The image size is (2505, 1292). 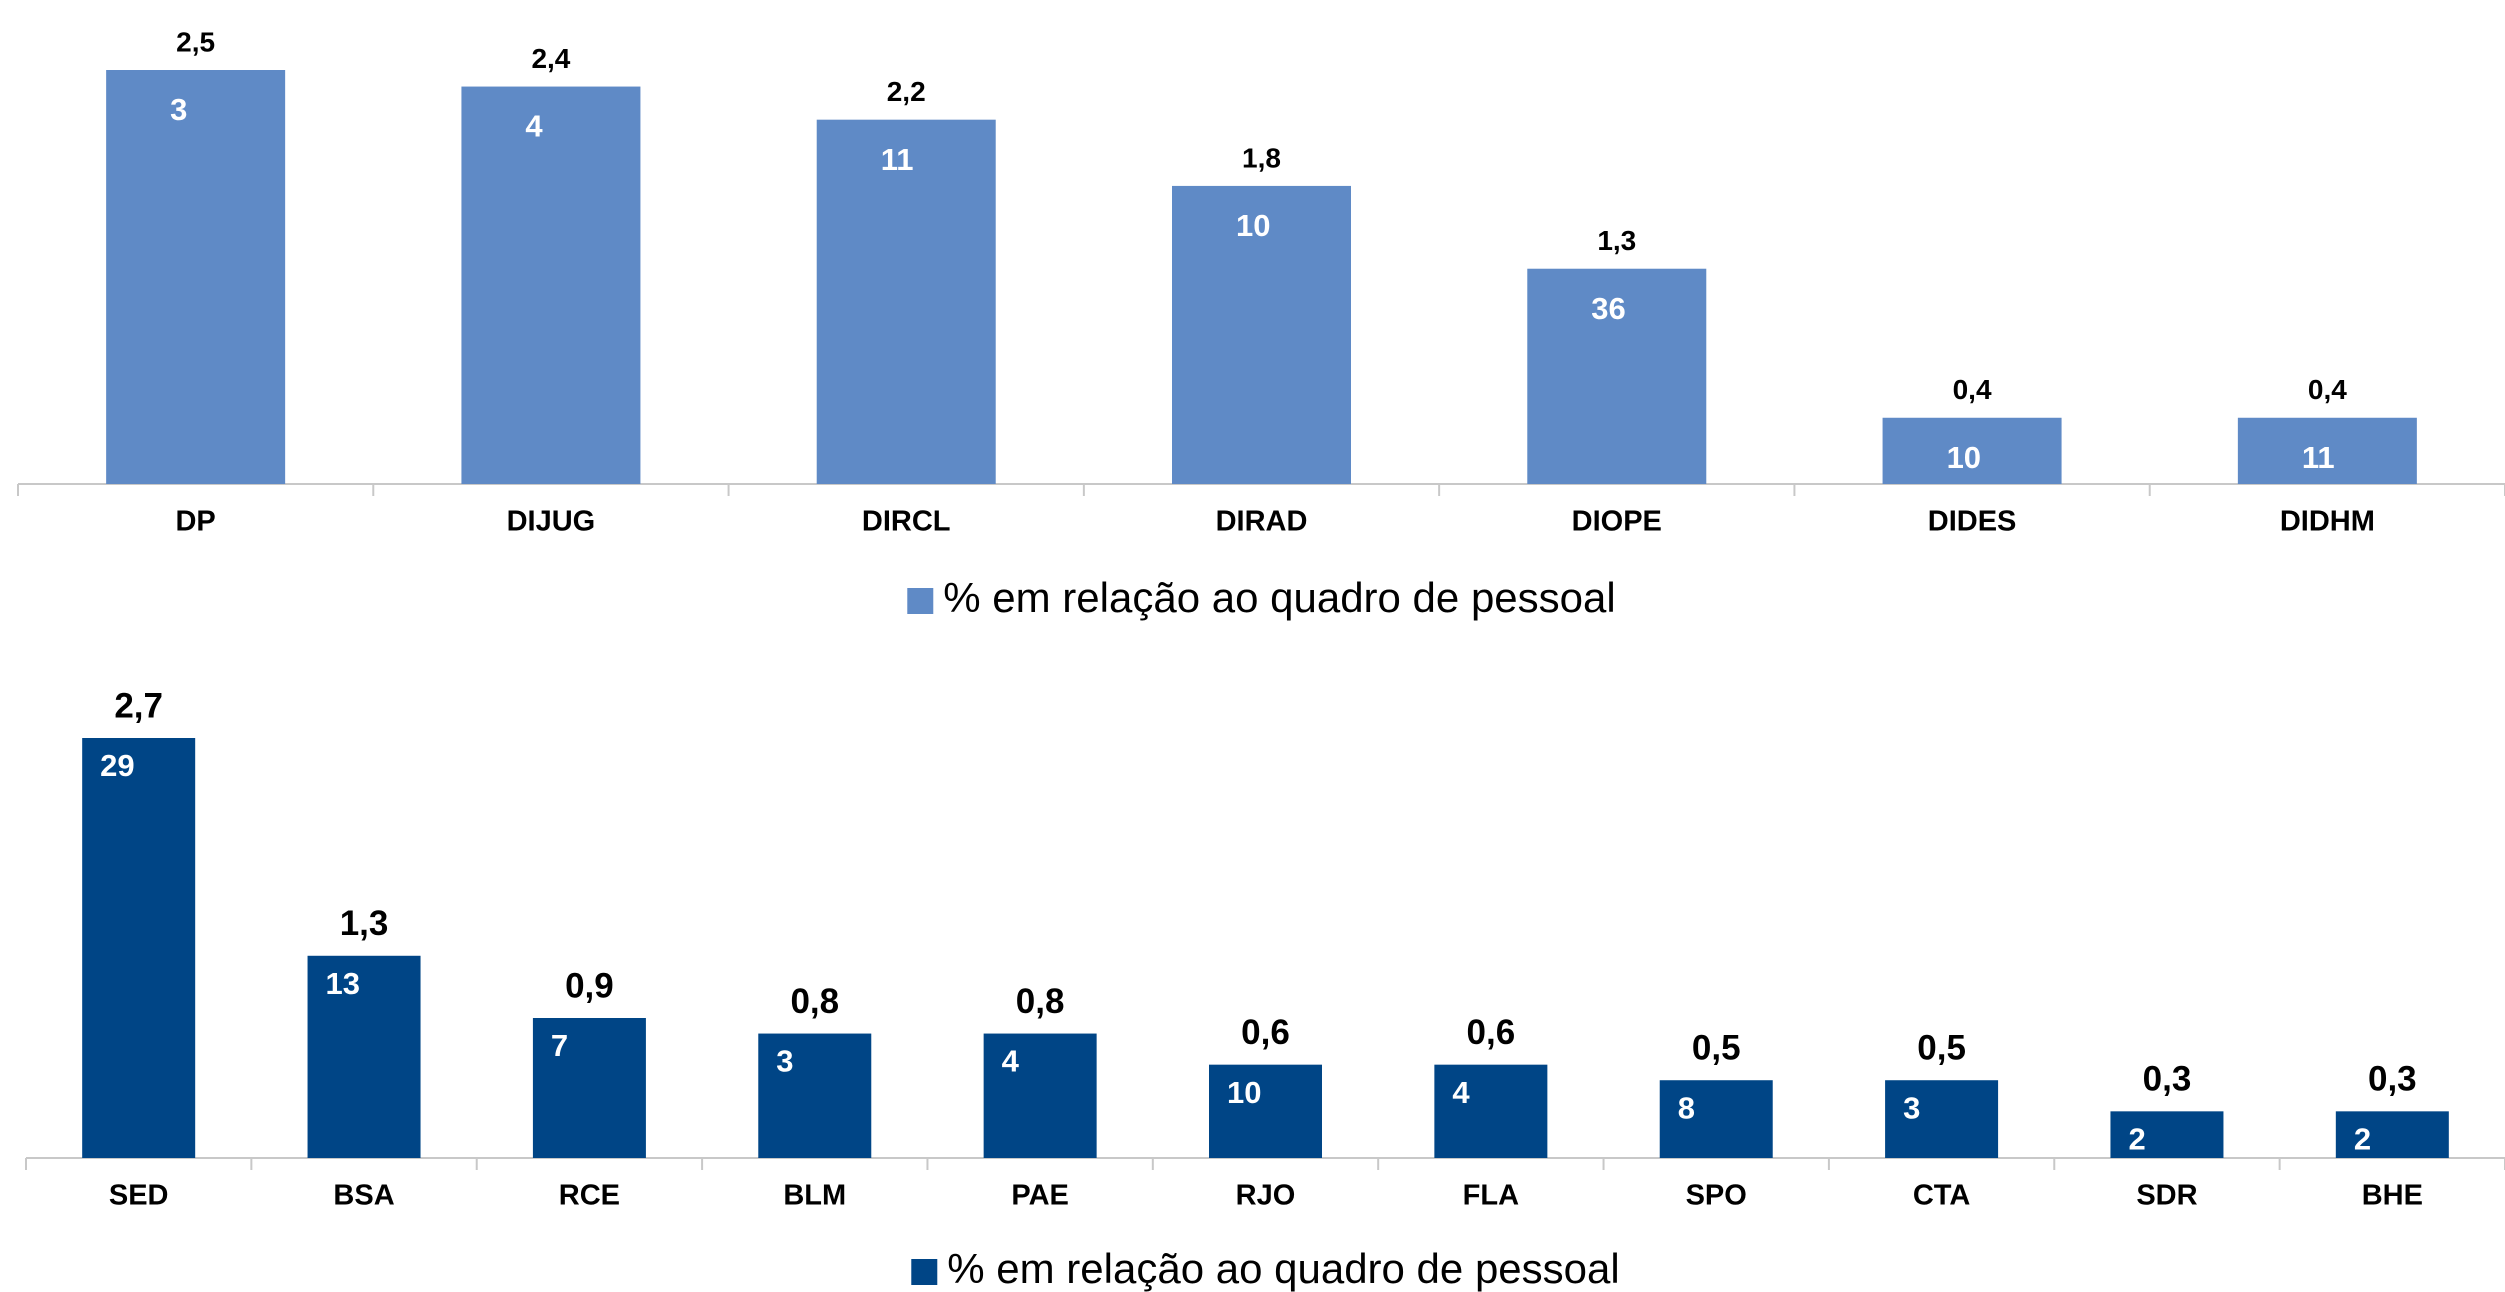 What do you see at coordinates (195, 522) in the screenshot?
I see `x-tick-label: DP` at bounding box center [195, 522].